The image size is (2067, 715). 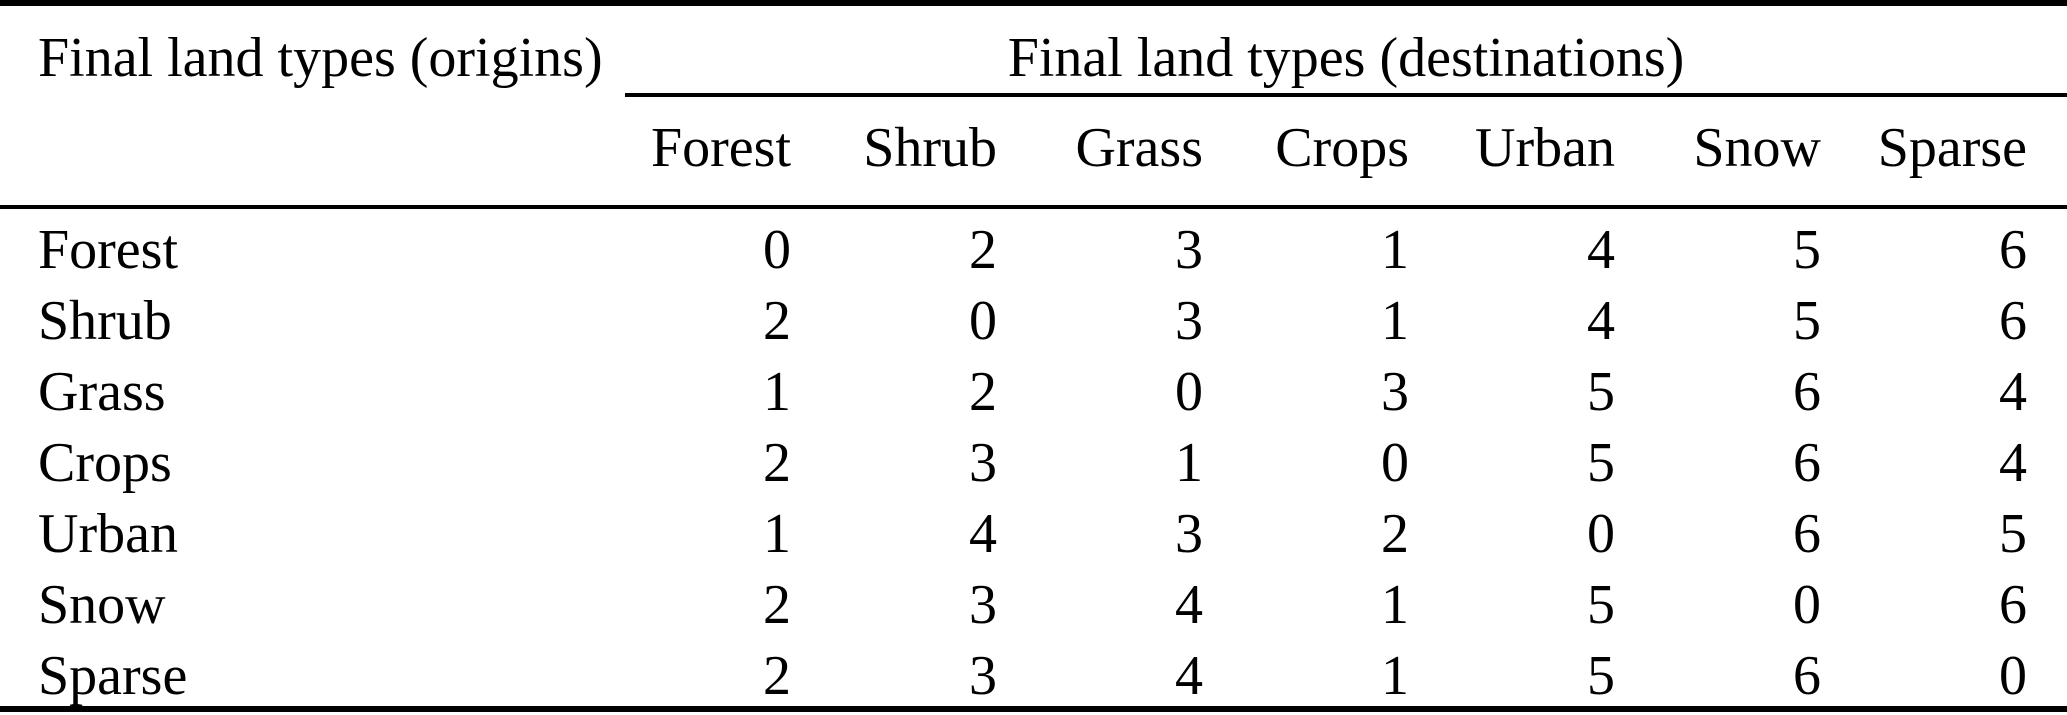 What do you see at coordinates (1395, 675) in the screenshot?
I see `cell-sparse-crops: 1` at bounding box center [1395, 675].